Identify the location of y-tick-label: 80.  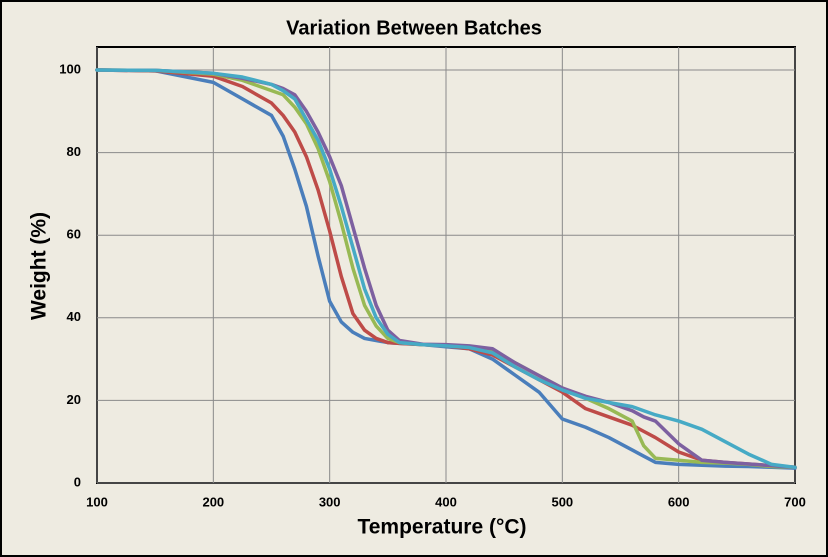
(74, 151).